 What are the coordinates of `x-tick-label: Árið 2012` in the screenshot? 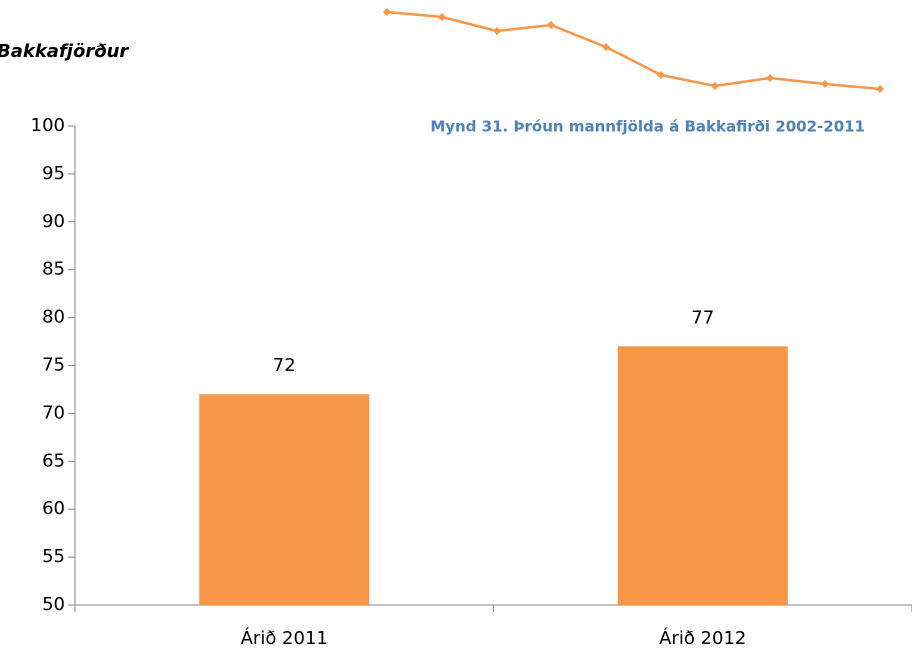 It's located at (702, 638).